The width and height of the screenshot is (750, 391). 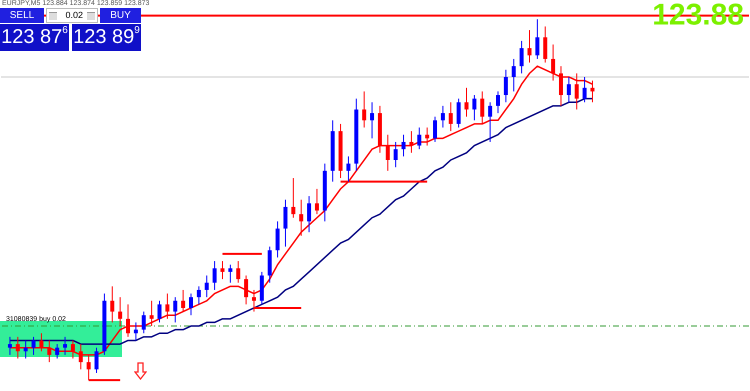 I want to click on annotation: SELL, so click(x=22, y=15).